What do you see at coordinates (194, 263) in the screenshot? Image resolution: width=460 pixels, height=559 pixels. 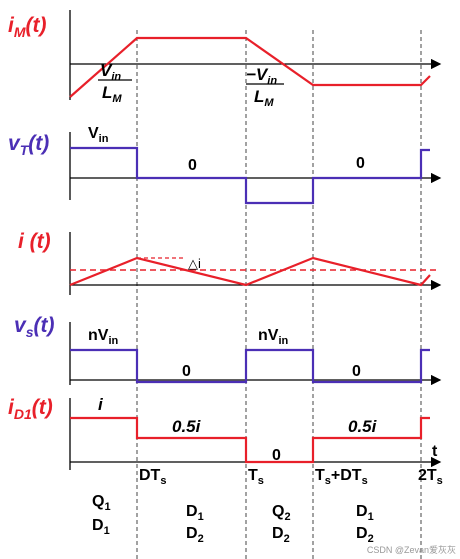 I see `ripple-label: △i` at bounding box center [194, 263].